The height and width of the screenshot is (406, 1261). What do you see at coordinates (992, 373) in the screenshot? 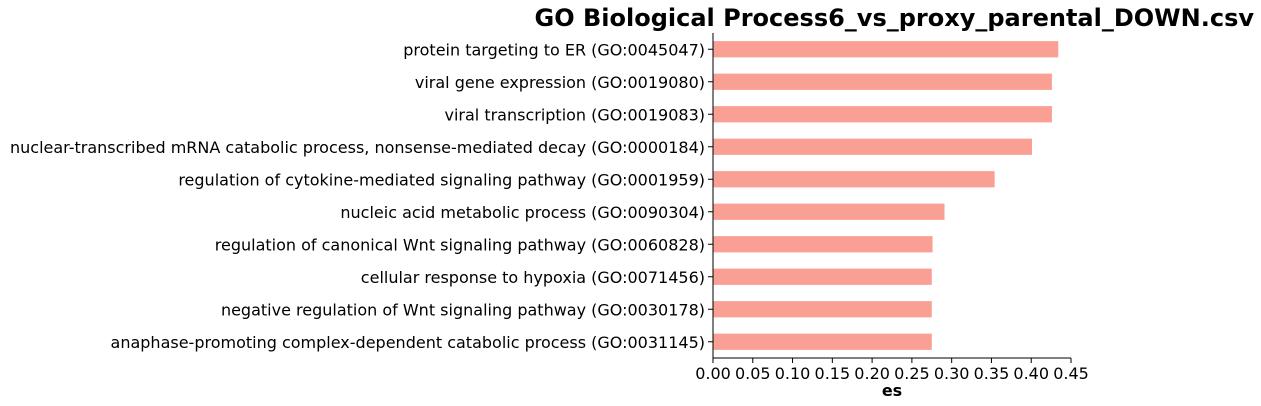
I see `x-tick-label: 0.35` at bounding box center [992, 373].